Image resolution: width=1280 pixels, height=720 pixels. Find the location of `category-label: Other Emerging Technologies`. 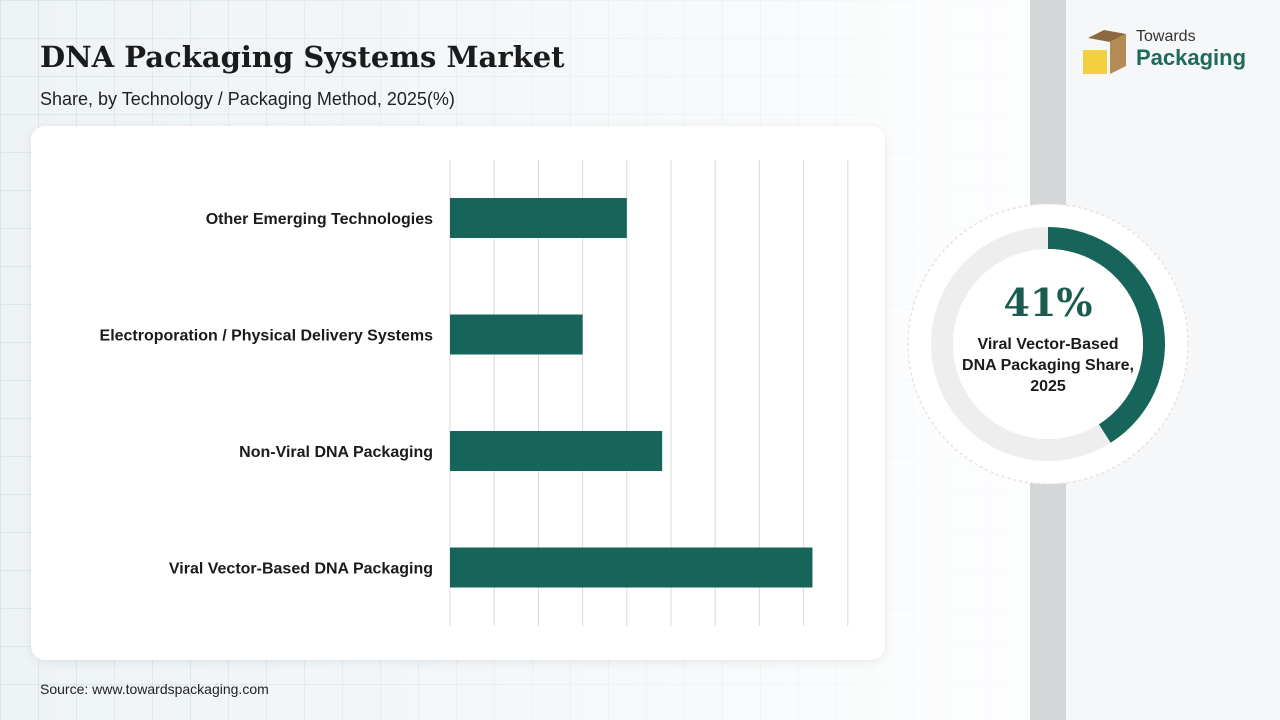

category-label: Other Emerging Technologies is located at coordinates (319, 219).